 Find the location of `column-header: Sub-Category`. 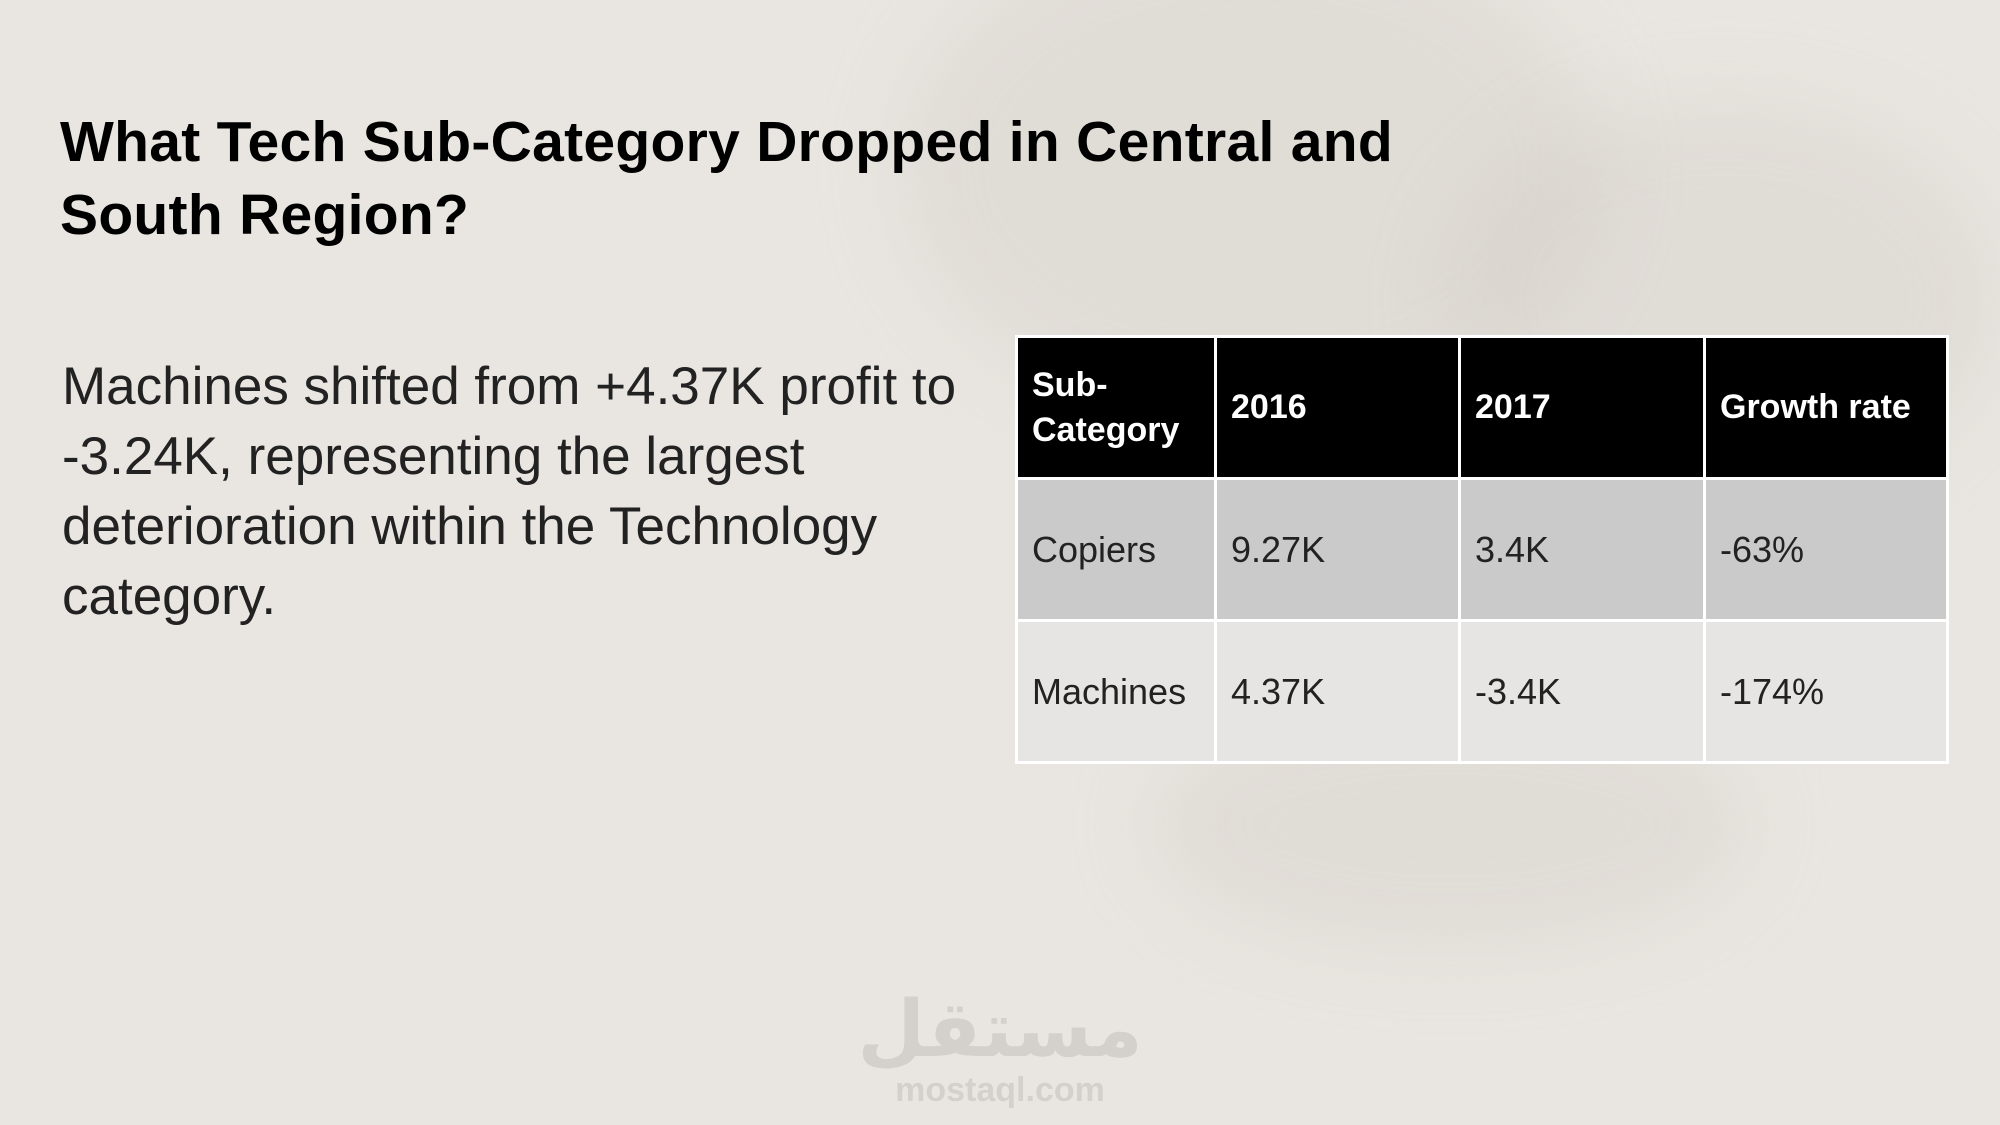

column-header: Sub-Category is located at coordinates (1116, 407).